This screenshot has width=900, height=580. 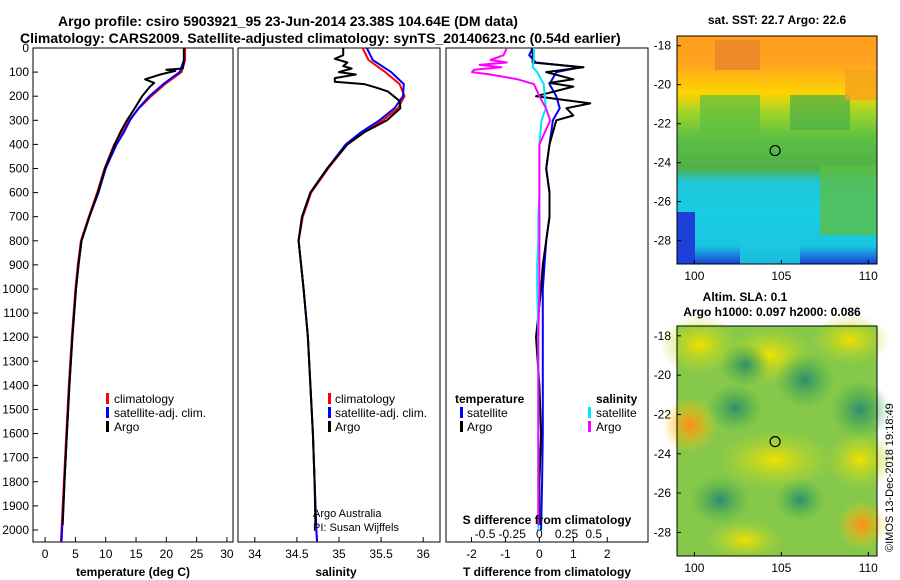 I want to click on credit-line1: Argo Australia, so click(x=347, y=514).